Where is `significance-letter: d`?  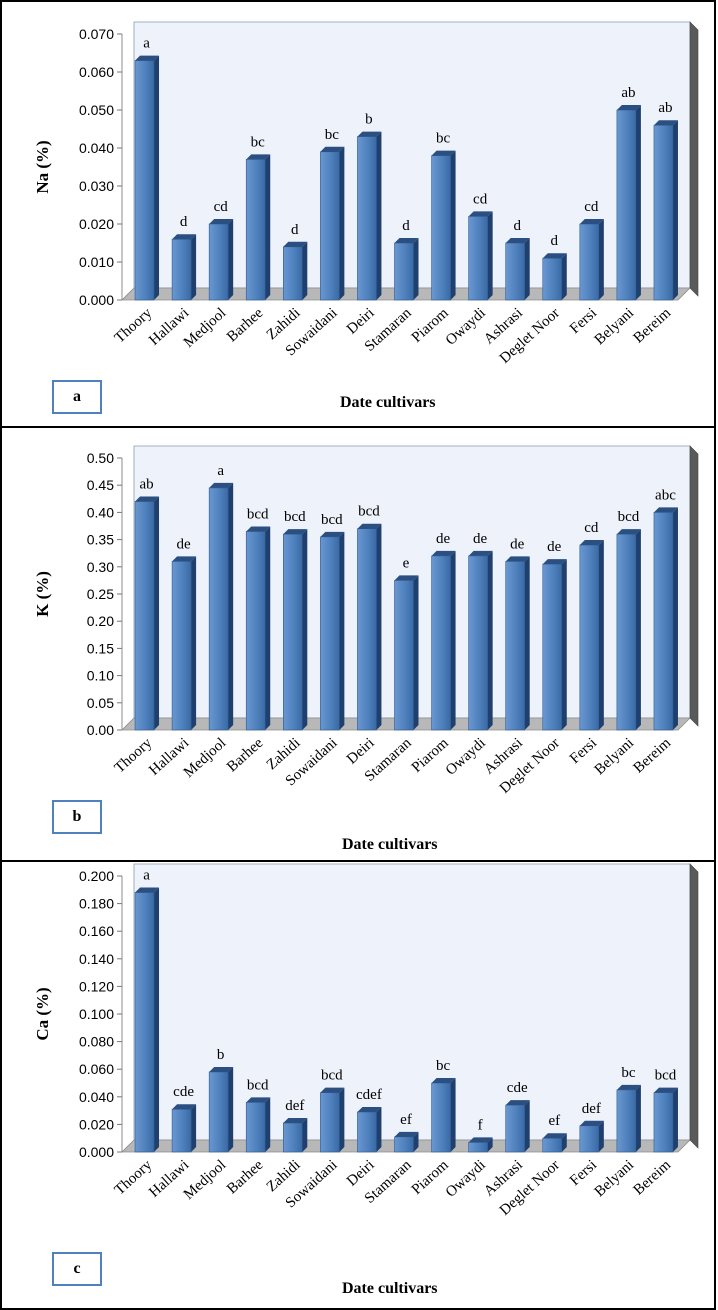 significance-letter: d is located at coordinates (406, 226).